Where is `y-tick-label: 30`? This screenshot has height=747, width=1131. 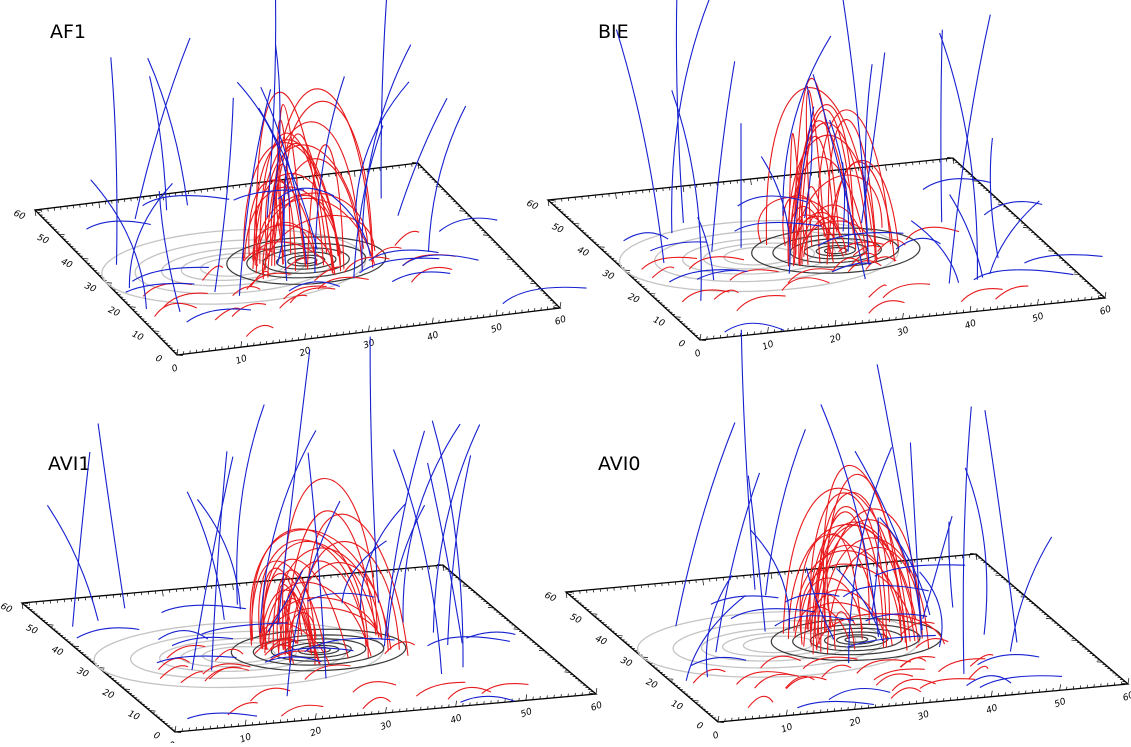
y-tick-label: 30 is located at coordinates (90, 288).